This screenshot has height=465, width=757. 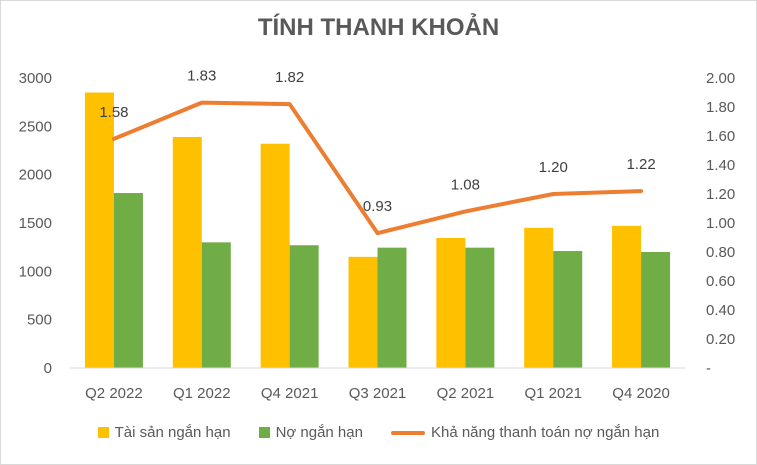 What do you see at coordinates (720, 194) in the screenshot?
I see `y-right-tick-label: 1.20` at bounding box center [720, 194].